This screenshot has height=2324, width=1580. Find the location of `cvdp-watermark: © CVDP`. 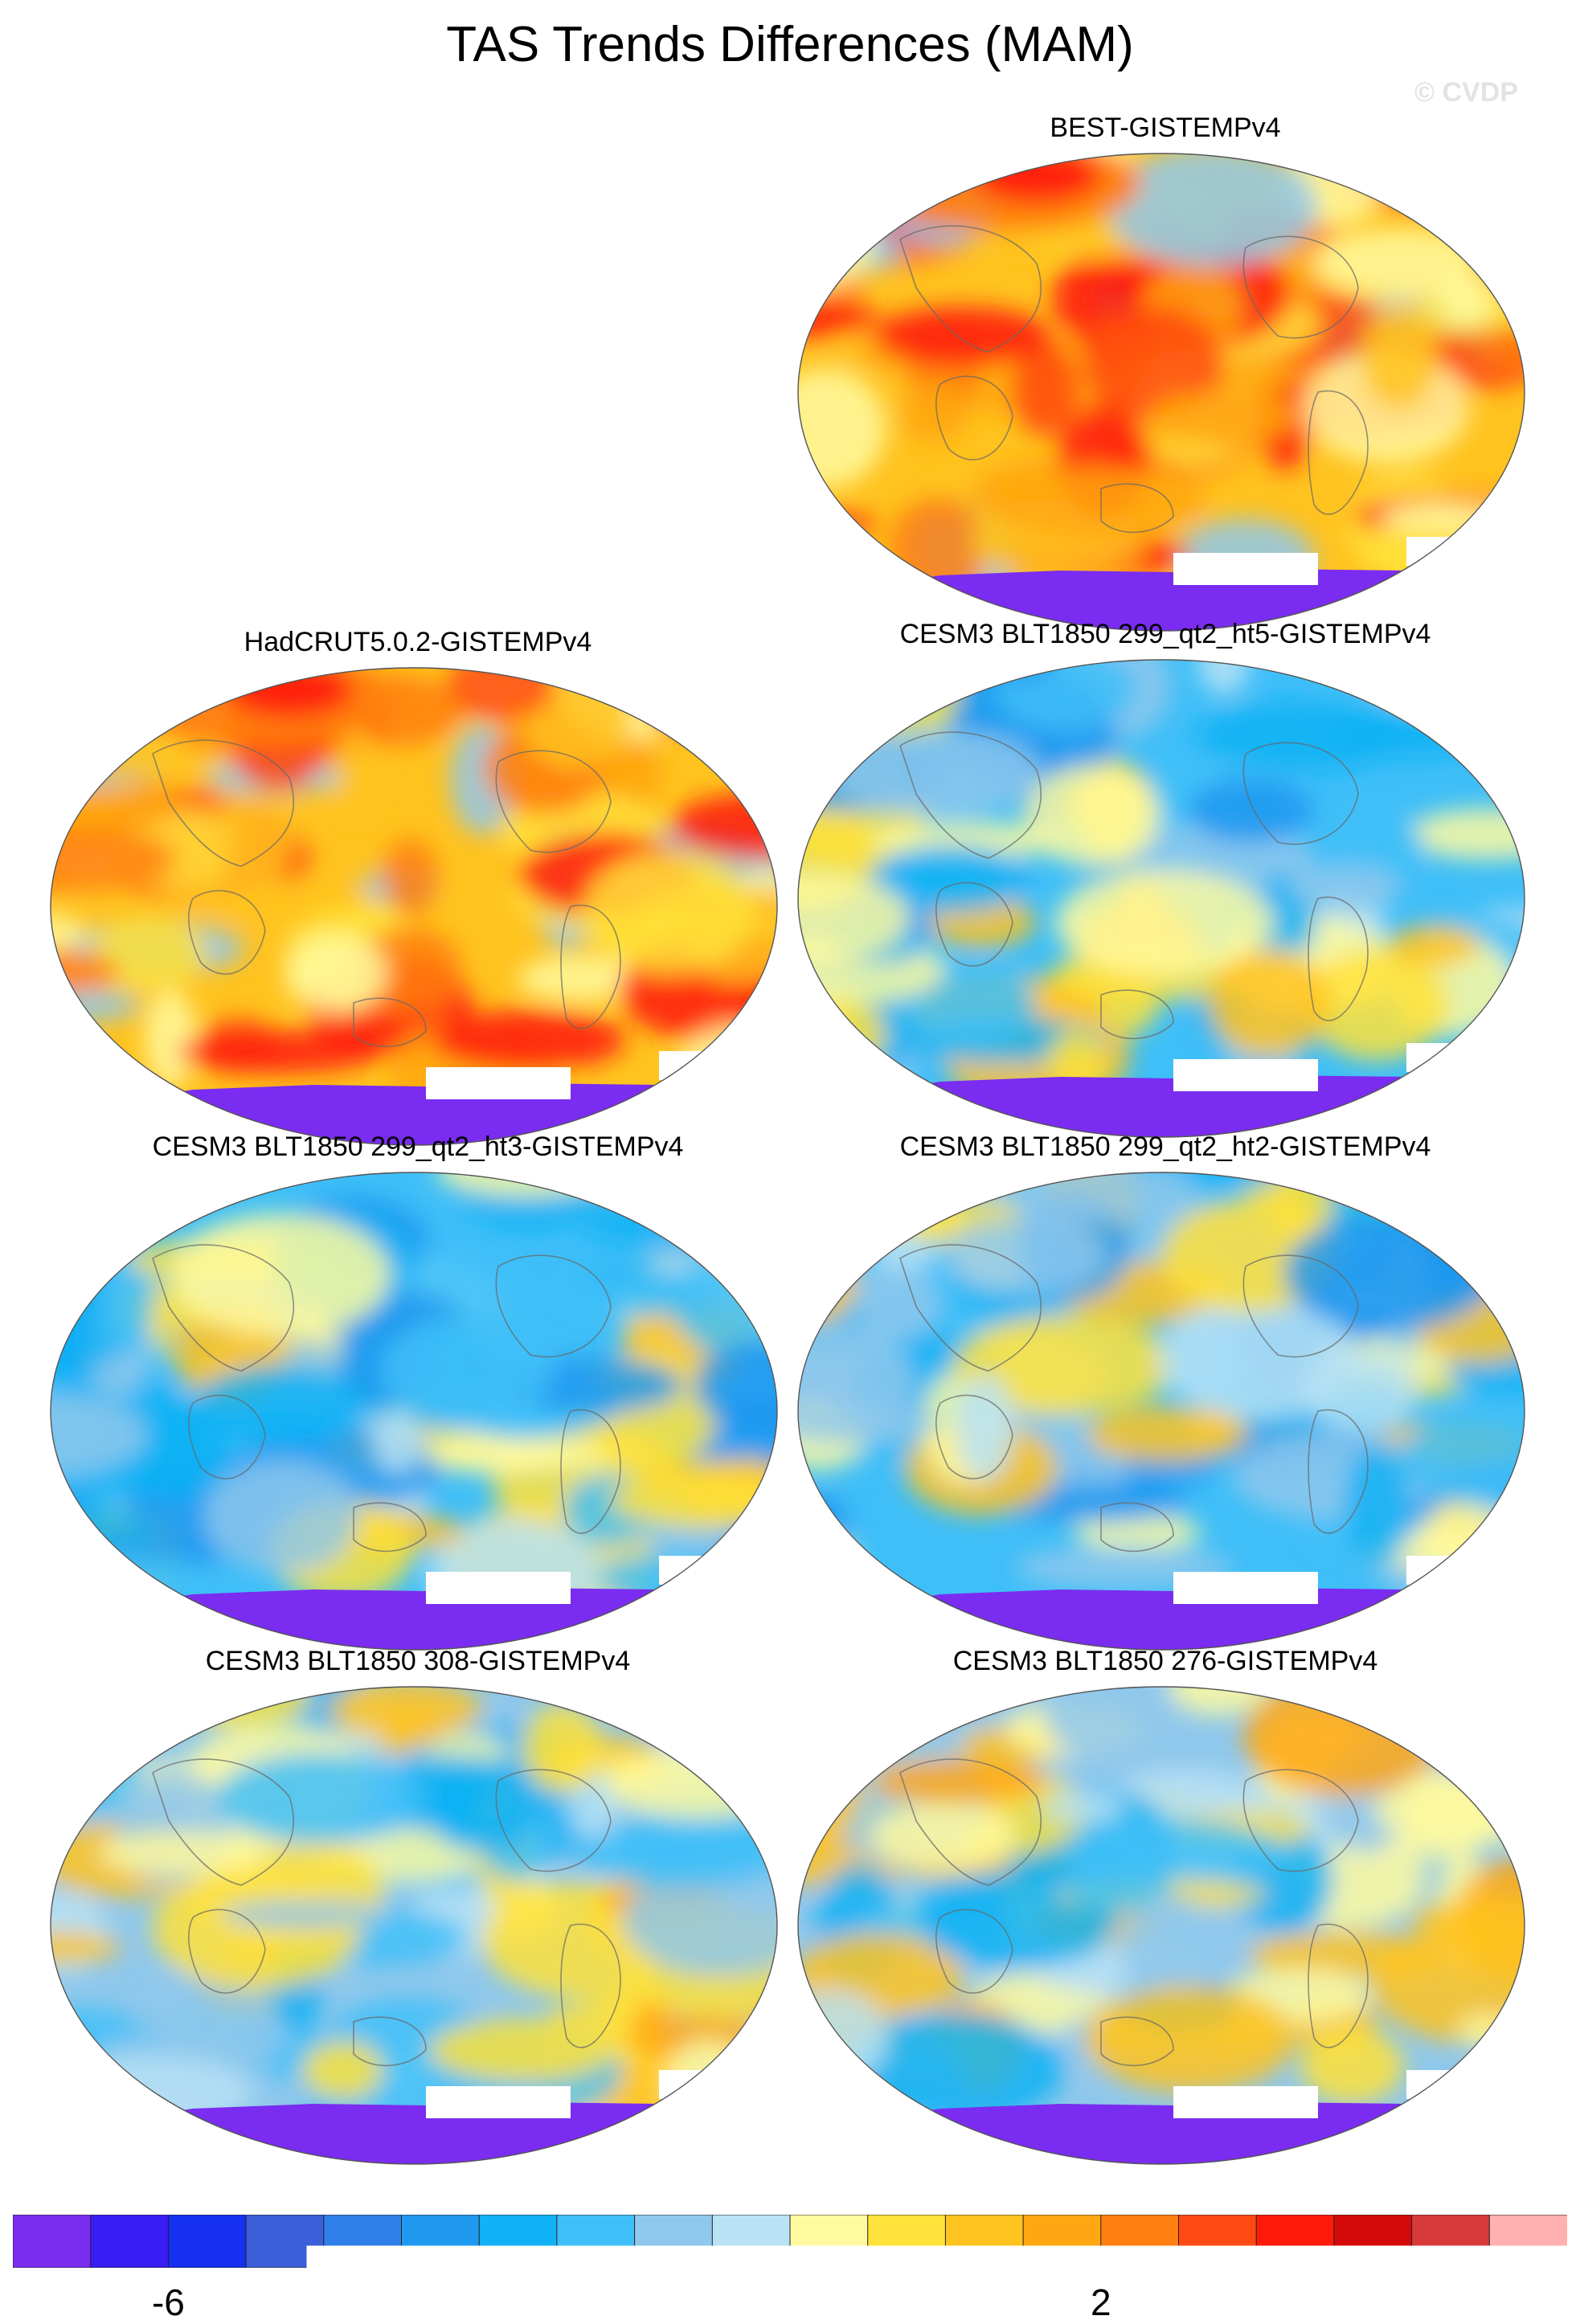

cvdp-watermark: © CVDP is located at coordinates (1466, 92).